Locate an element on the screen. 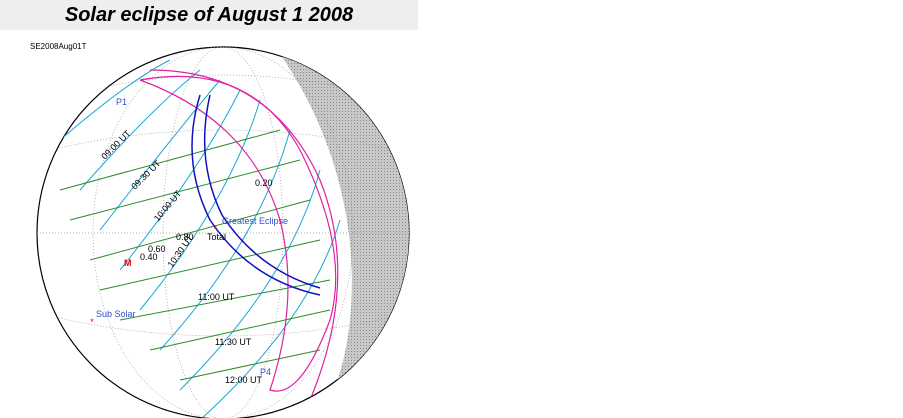 This screenshot has height=418, width=903. greatest-marker: * is located at coordinates (215, 229).